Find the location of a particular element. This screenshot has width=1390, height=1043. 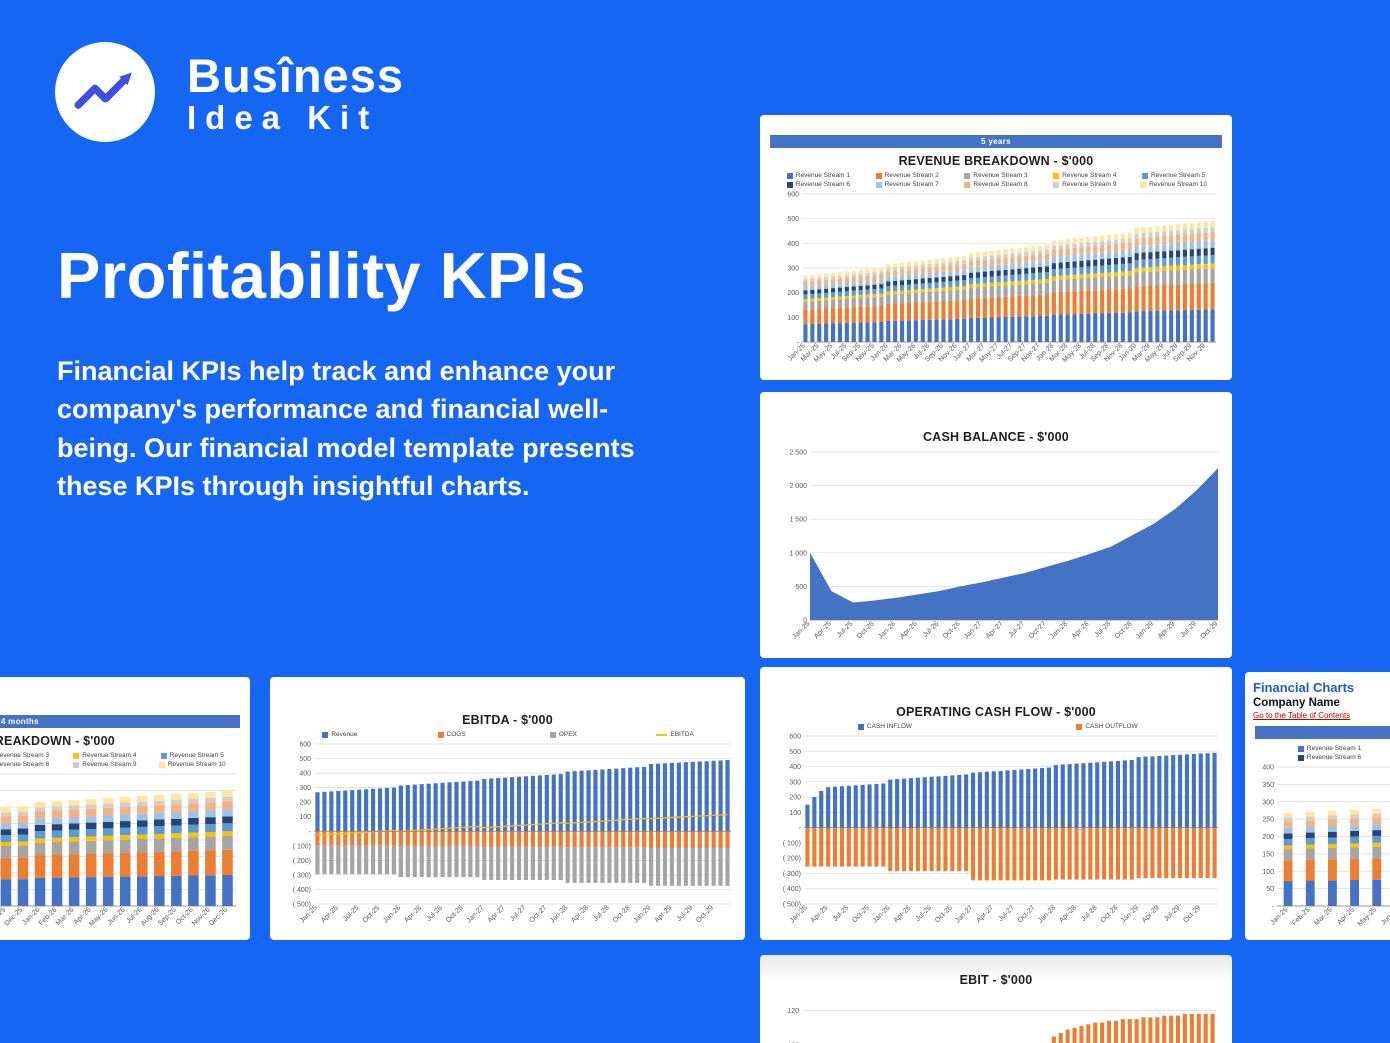

svg-text: 2 500 is located at coordinates (798, 453).